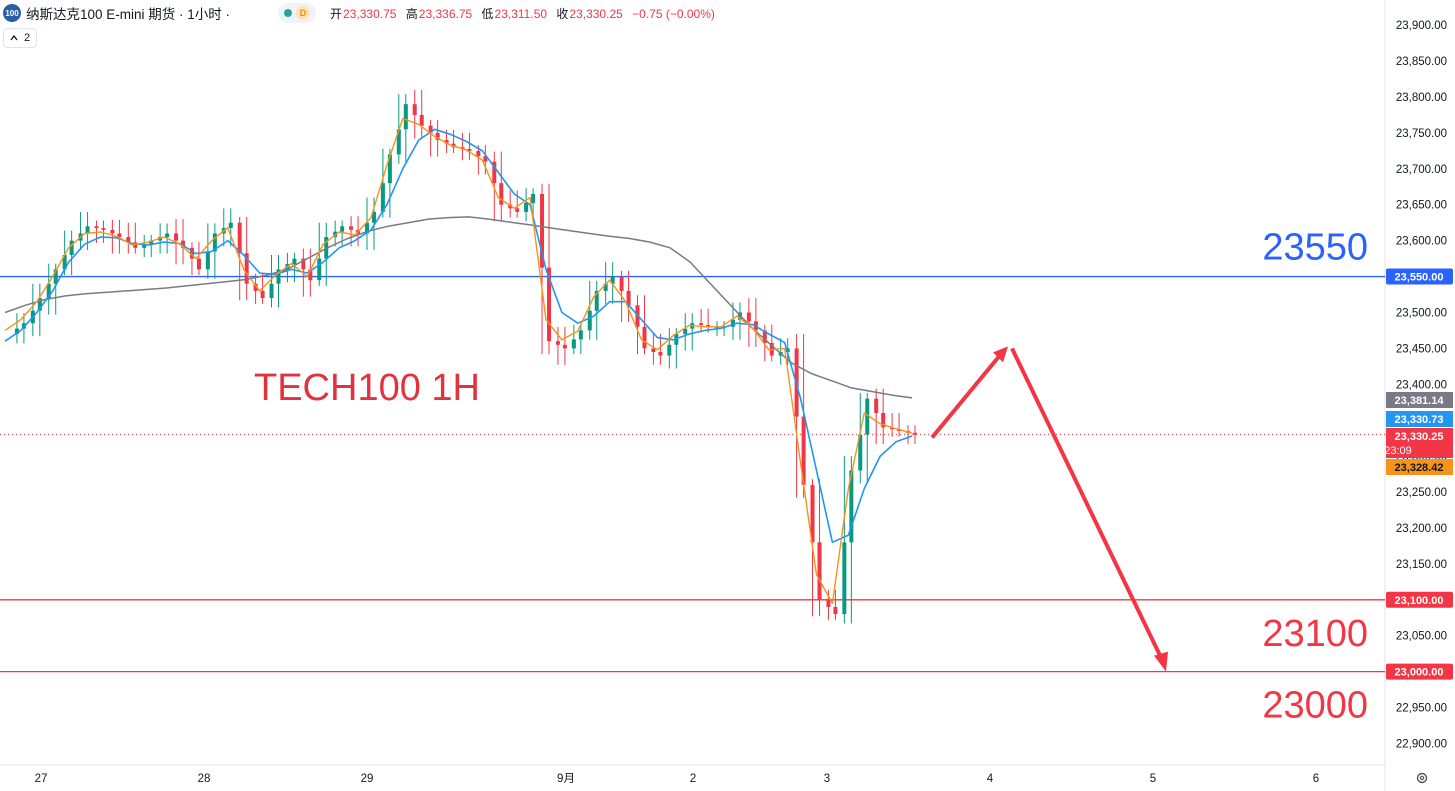 This screenshot has height=791, width=1455. Describe the element at coordinates (1000, 354) in the screenshot. I see `projection-up-arrowhead` at that location.